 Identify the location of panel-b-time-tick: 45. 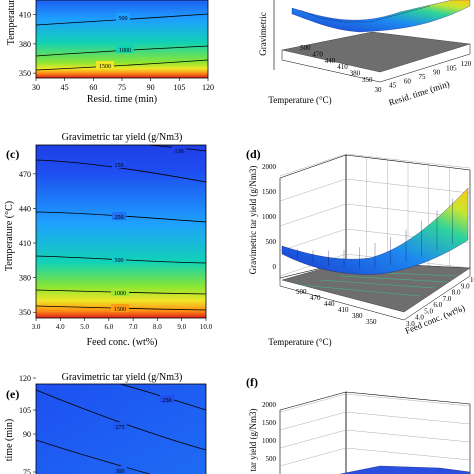
(393, 86).